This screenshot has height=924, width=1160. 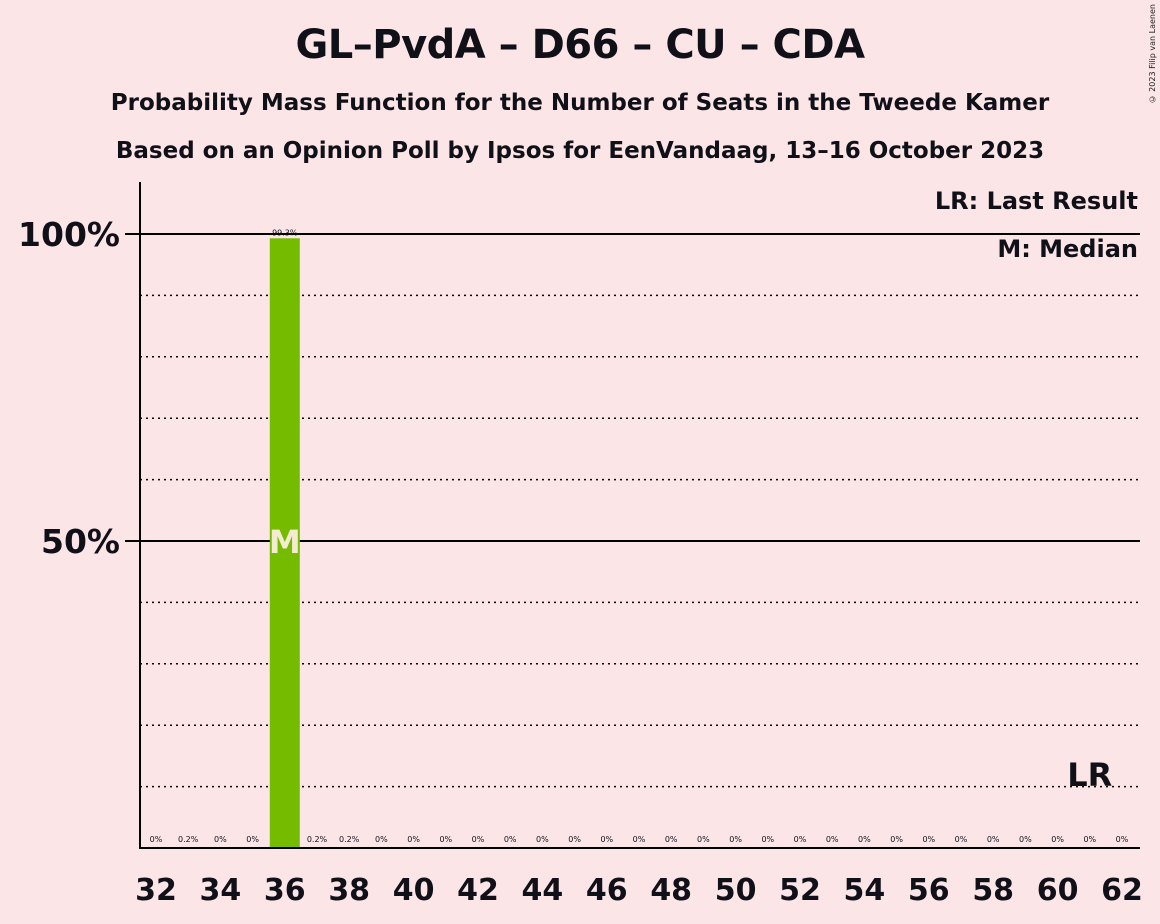 What do you see at coordinates (1025, 839) in the screenshot?
I see `value-label-59: 0%` at bounding box center [1025, 839].